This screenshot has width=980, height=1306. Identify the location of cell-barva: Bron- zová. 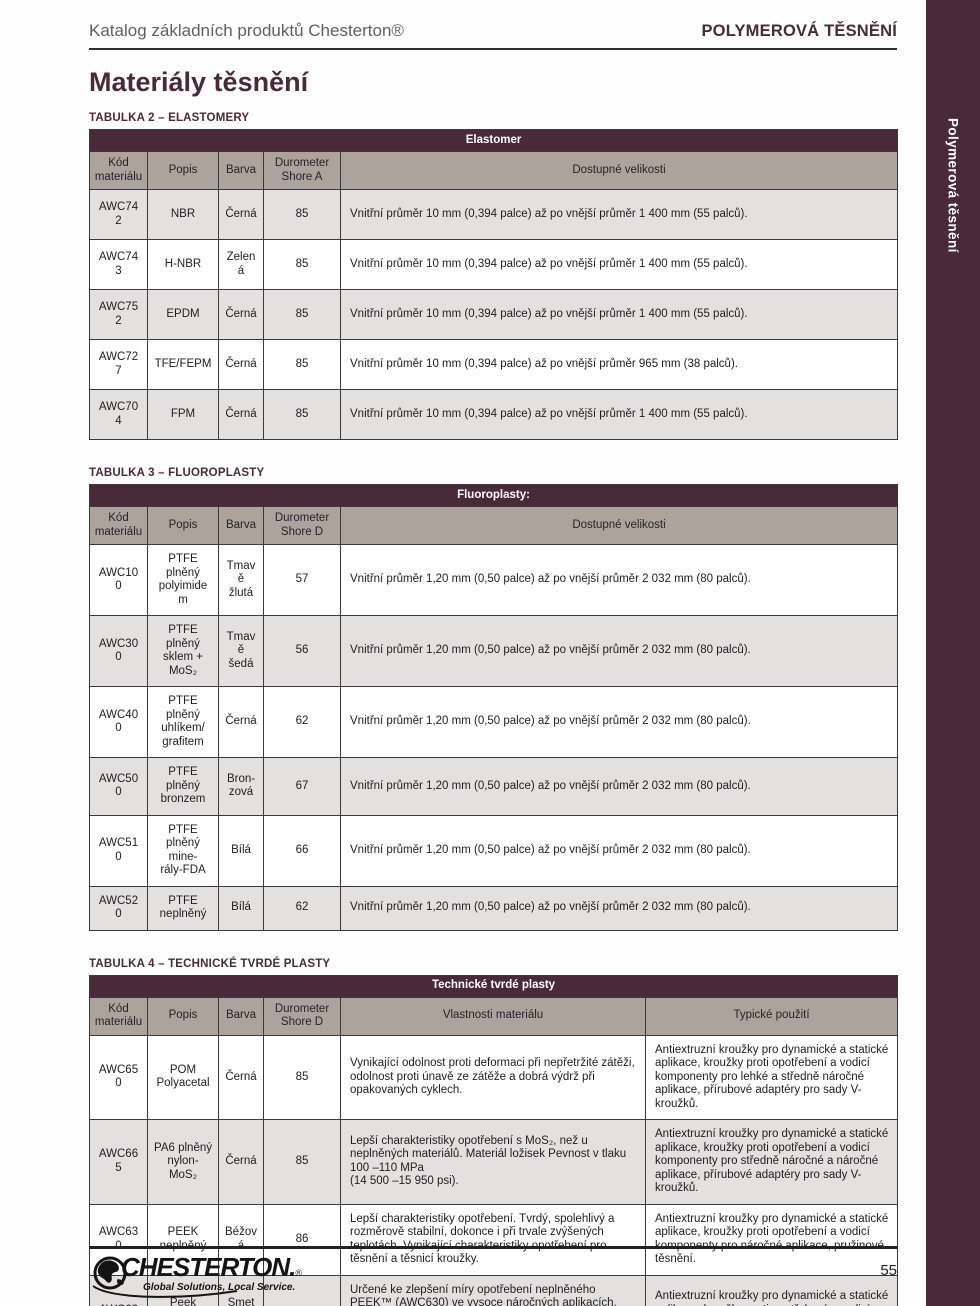
(241, 786).